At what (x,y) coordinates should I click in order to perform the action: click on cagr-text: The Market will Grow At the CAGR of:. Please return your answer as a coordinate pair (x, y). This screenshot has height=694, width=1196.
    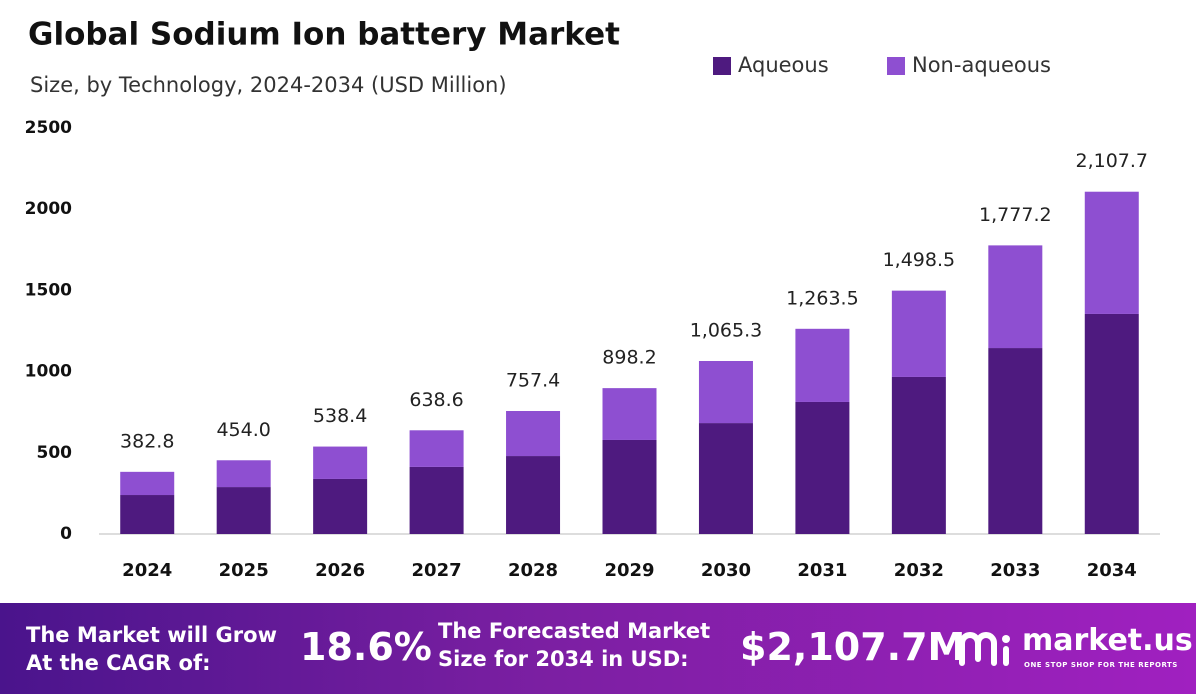
    Looking at the image, I should click on (151, 649).